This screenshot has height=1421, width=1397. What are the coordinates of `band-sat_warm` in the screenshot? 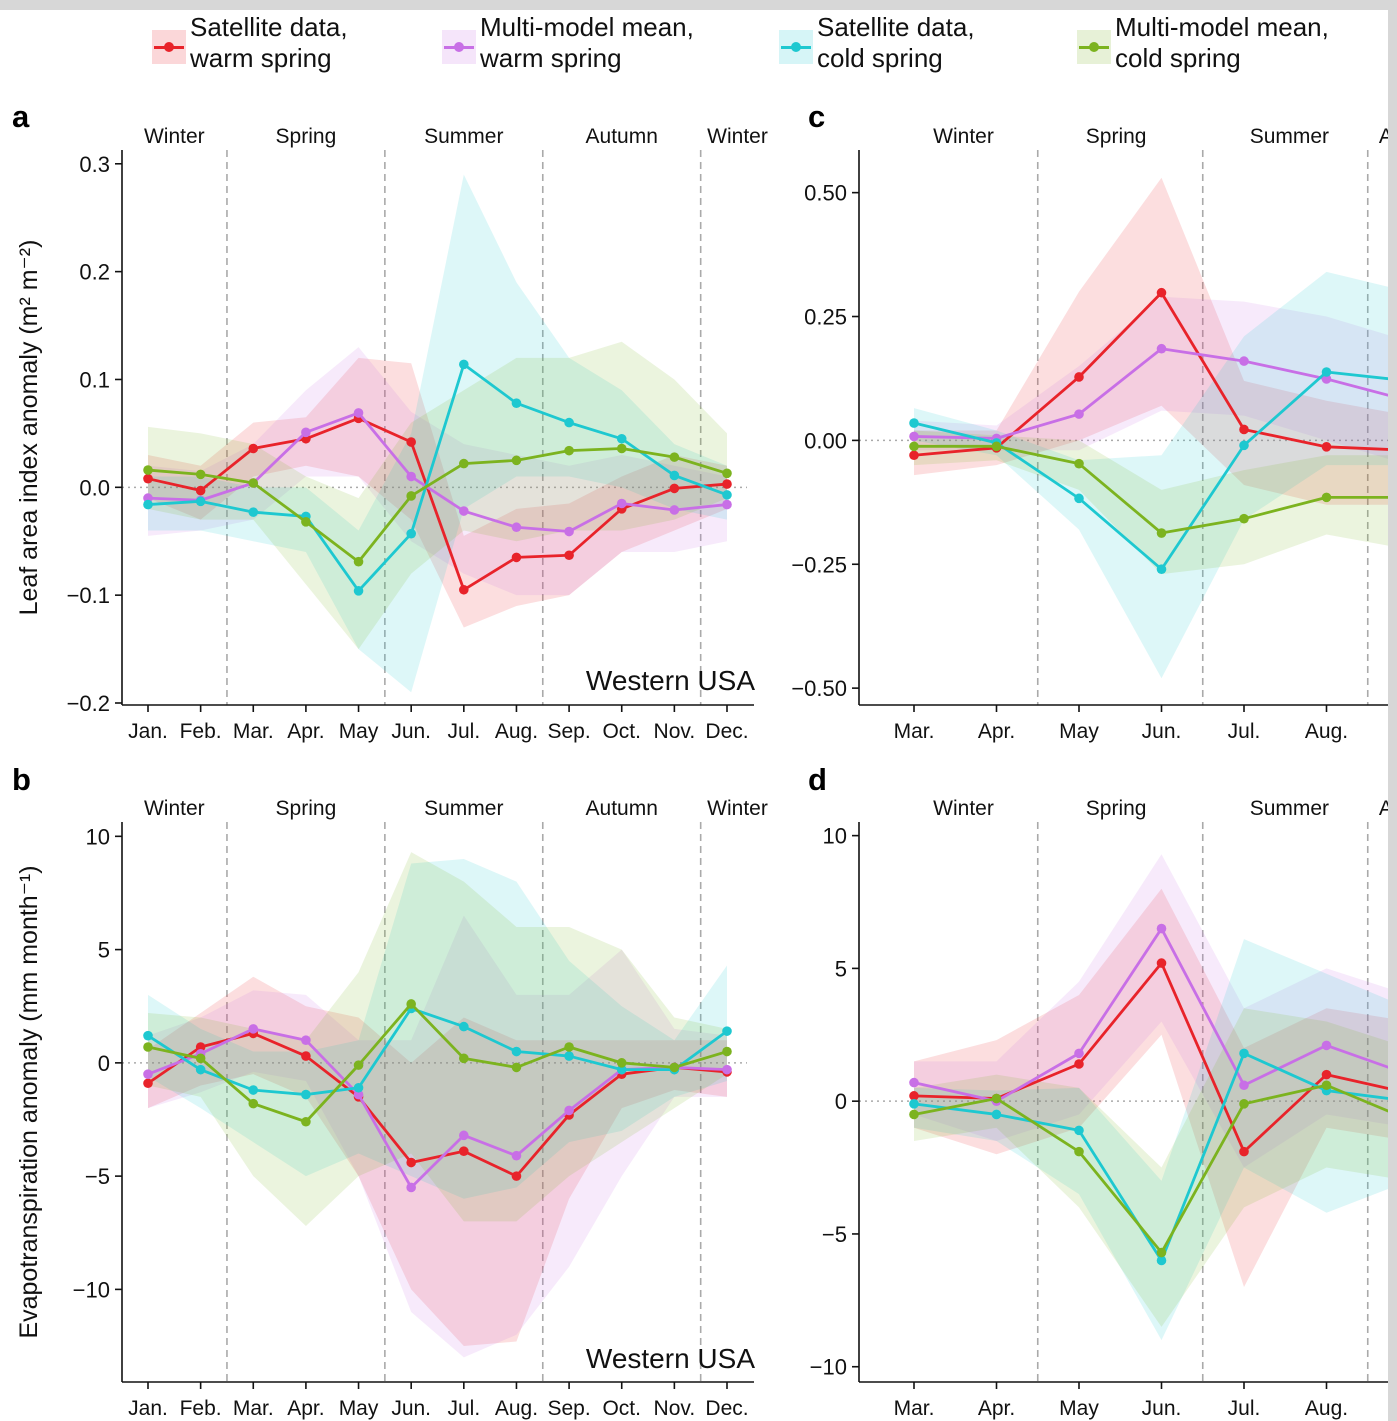 It's located at (1151, 1088).